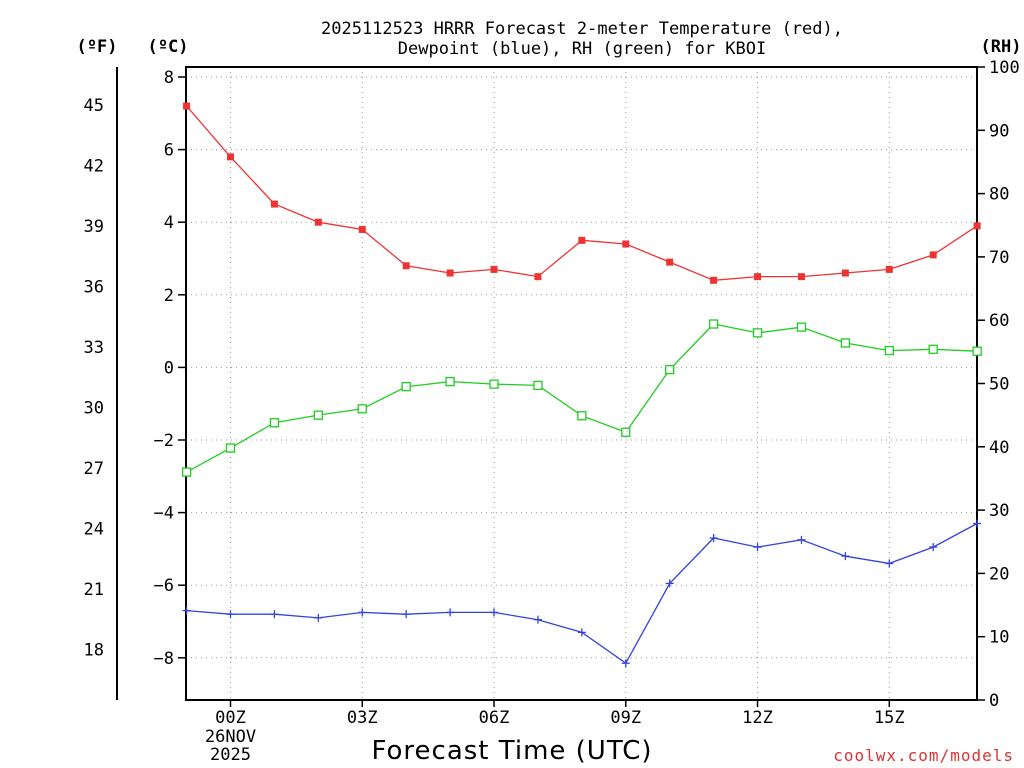 The height and width of the screenshot is (768, 1024). I want to click on fahrenheit-tick-label: 39, so click(94, 227).